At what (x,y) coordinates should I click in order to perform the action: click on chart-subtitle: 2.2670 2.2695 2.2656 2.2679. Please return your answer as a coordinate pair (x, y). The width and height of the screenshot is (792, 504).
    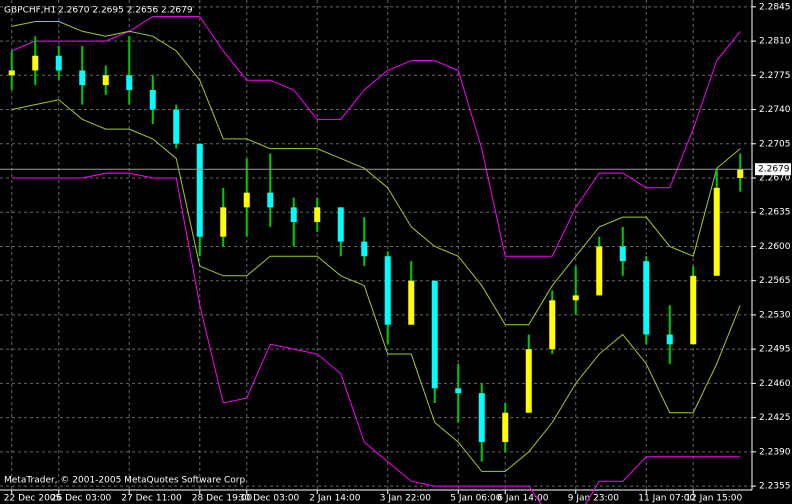
    Looking at the image, I should click on (125, 11).